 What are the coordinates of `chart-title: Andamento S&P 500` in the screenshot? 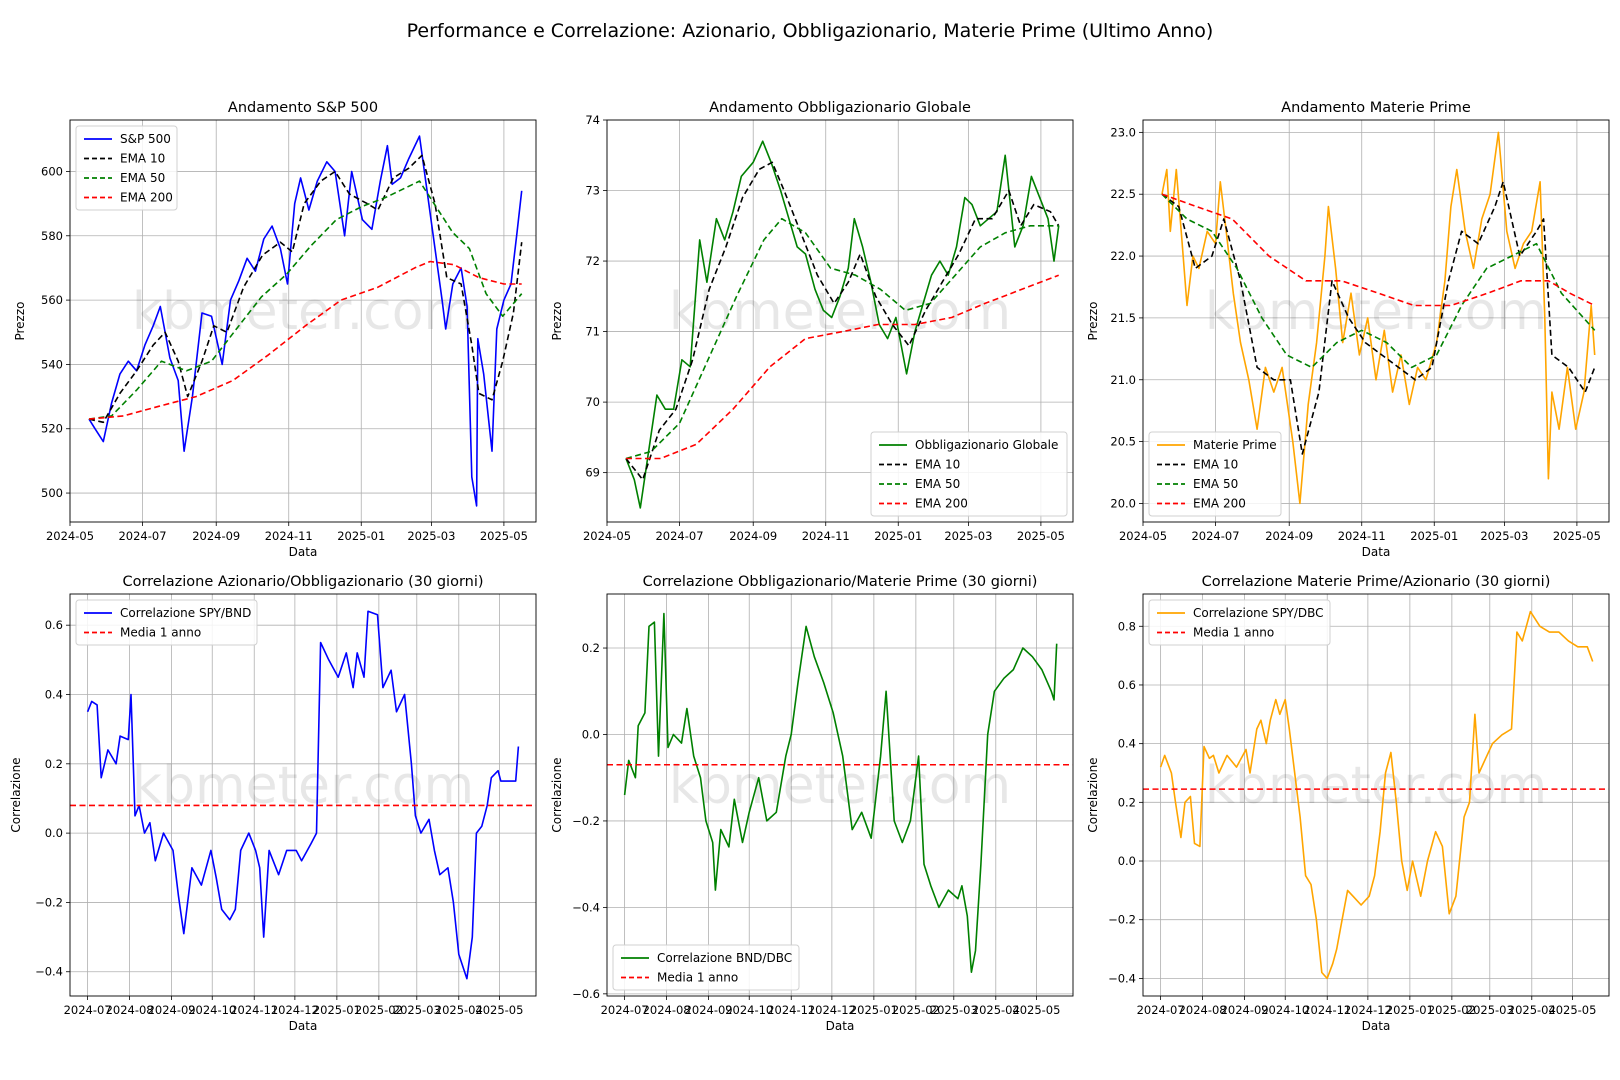 It's located at (303, 108).